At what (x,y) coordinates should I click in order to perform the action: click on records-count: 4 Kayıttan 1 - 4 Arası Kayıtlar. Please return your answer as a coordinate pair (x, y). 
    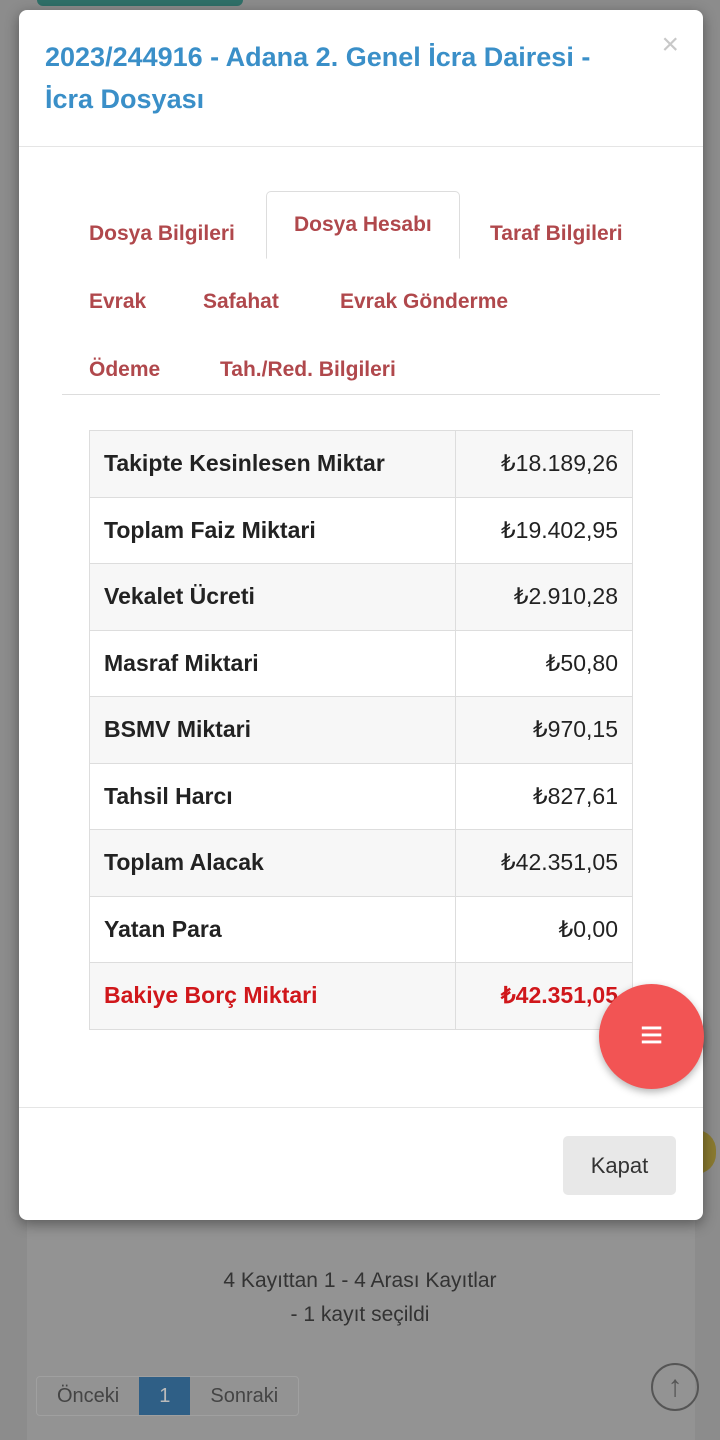
    Looking at the image, I should click on (360, 1280).